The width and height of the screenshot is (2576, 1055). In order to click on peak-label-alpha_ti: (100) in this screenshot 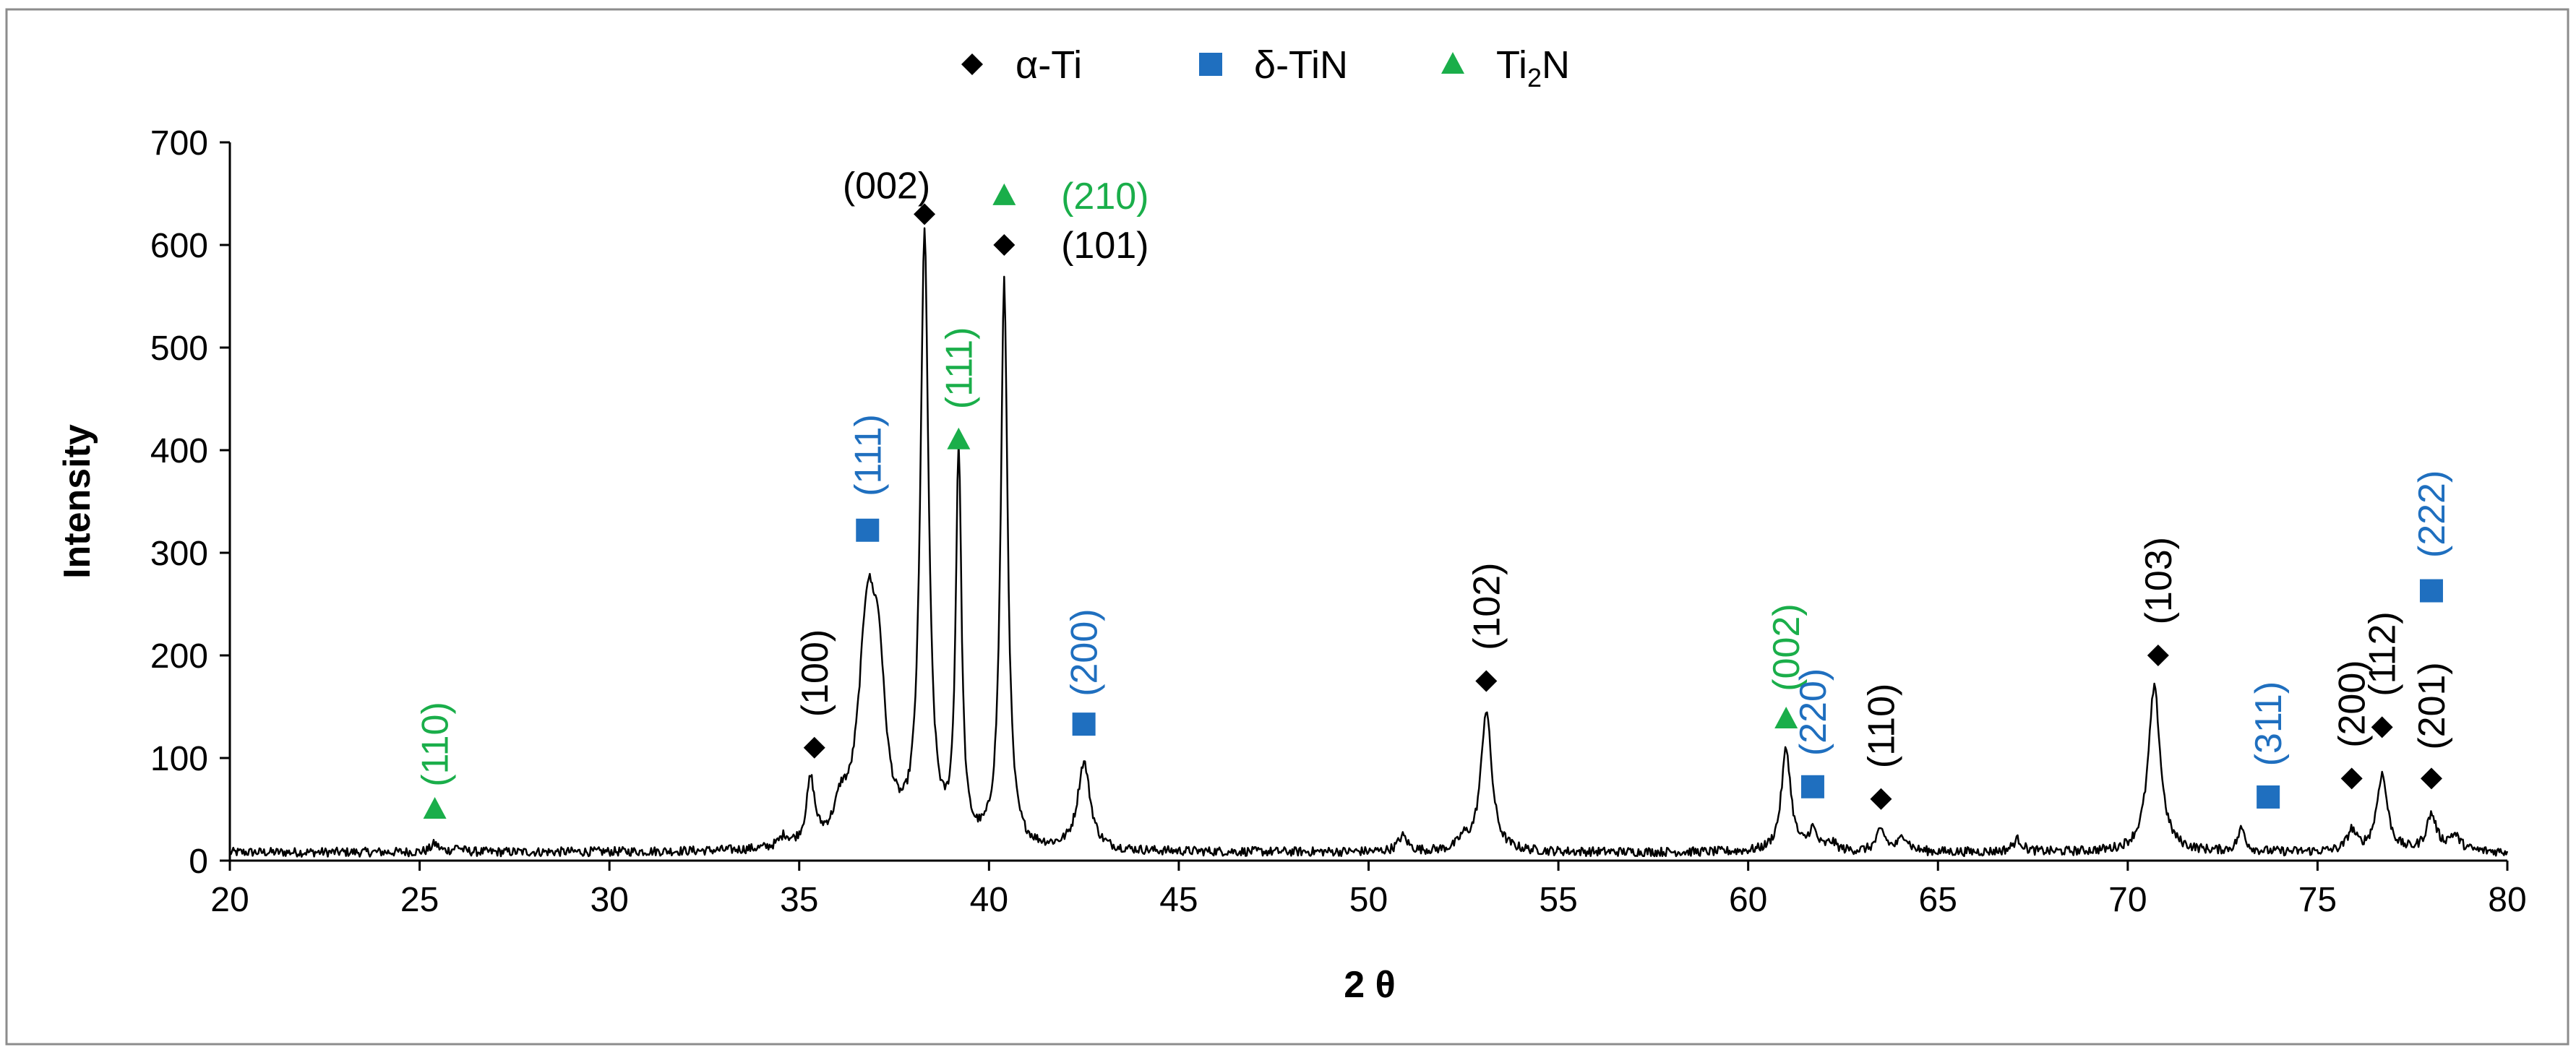, I will do `click(815, 673)`.